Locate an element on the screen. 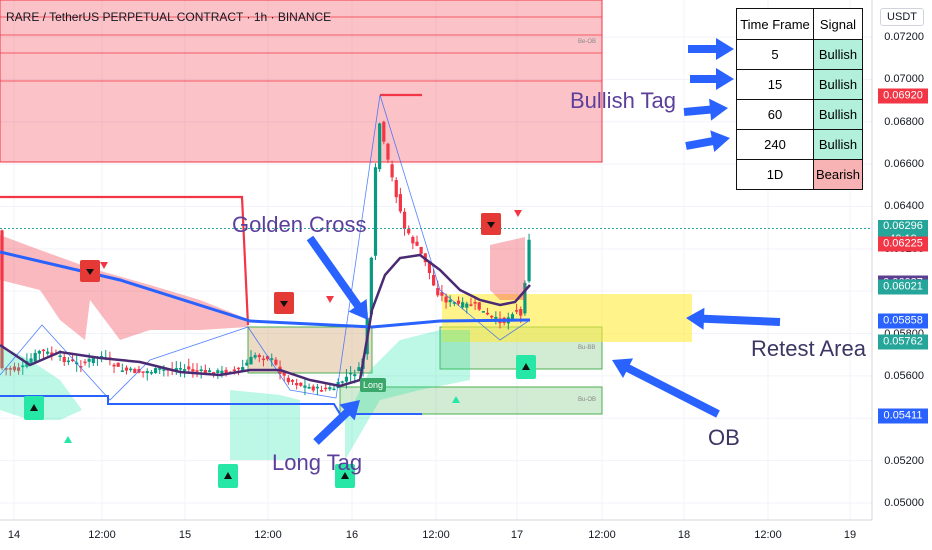 The height and width of the screenshot is (550, 932). price-tick-label: 0.06800 is located at coordinates (904, 121).